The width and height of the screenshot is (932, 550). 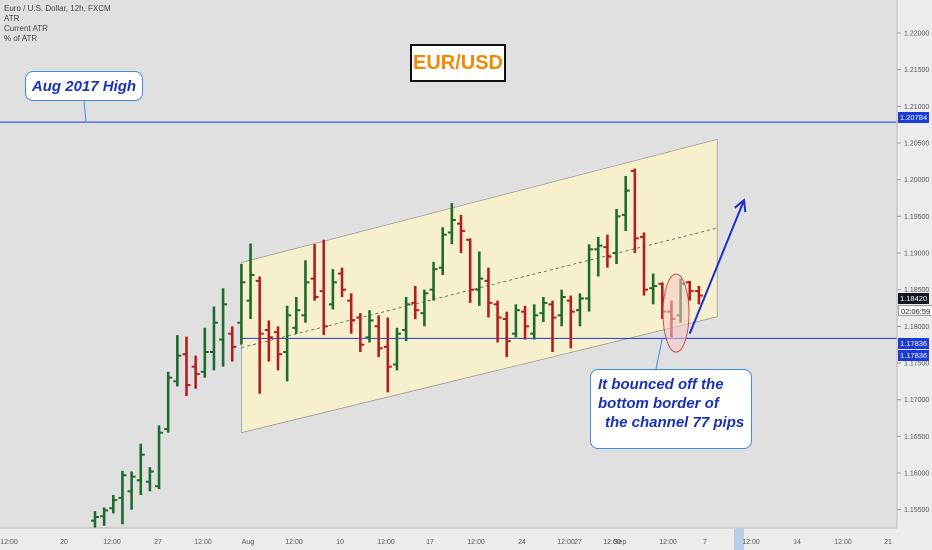 I want to click on x-axis-tick-label: Aug, so click(x=248, y=542).